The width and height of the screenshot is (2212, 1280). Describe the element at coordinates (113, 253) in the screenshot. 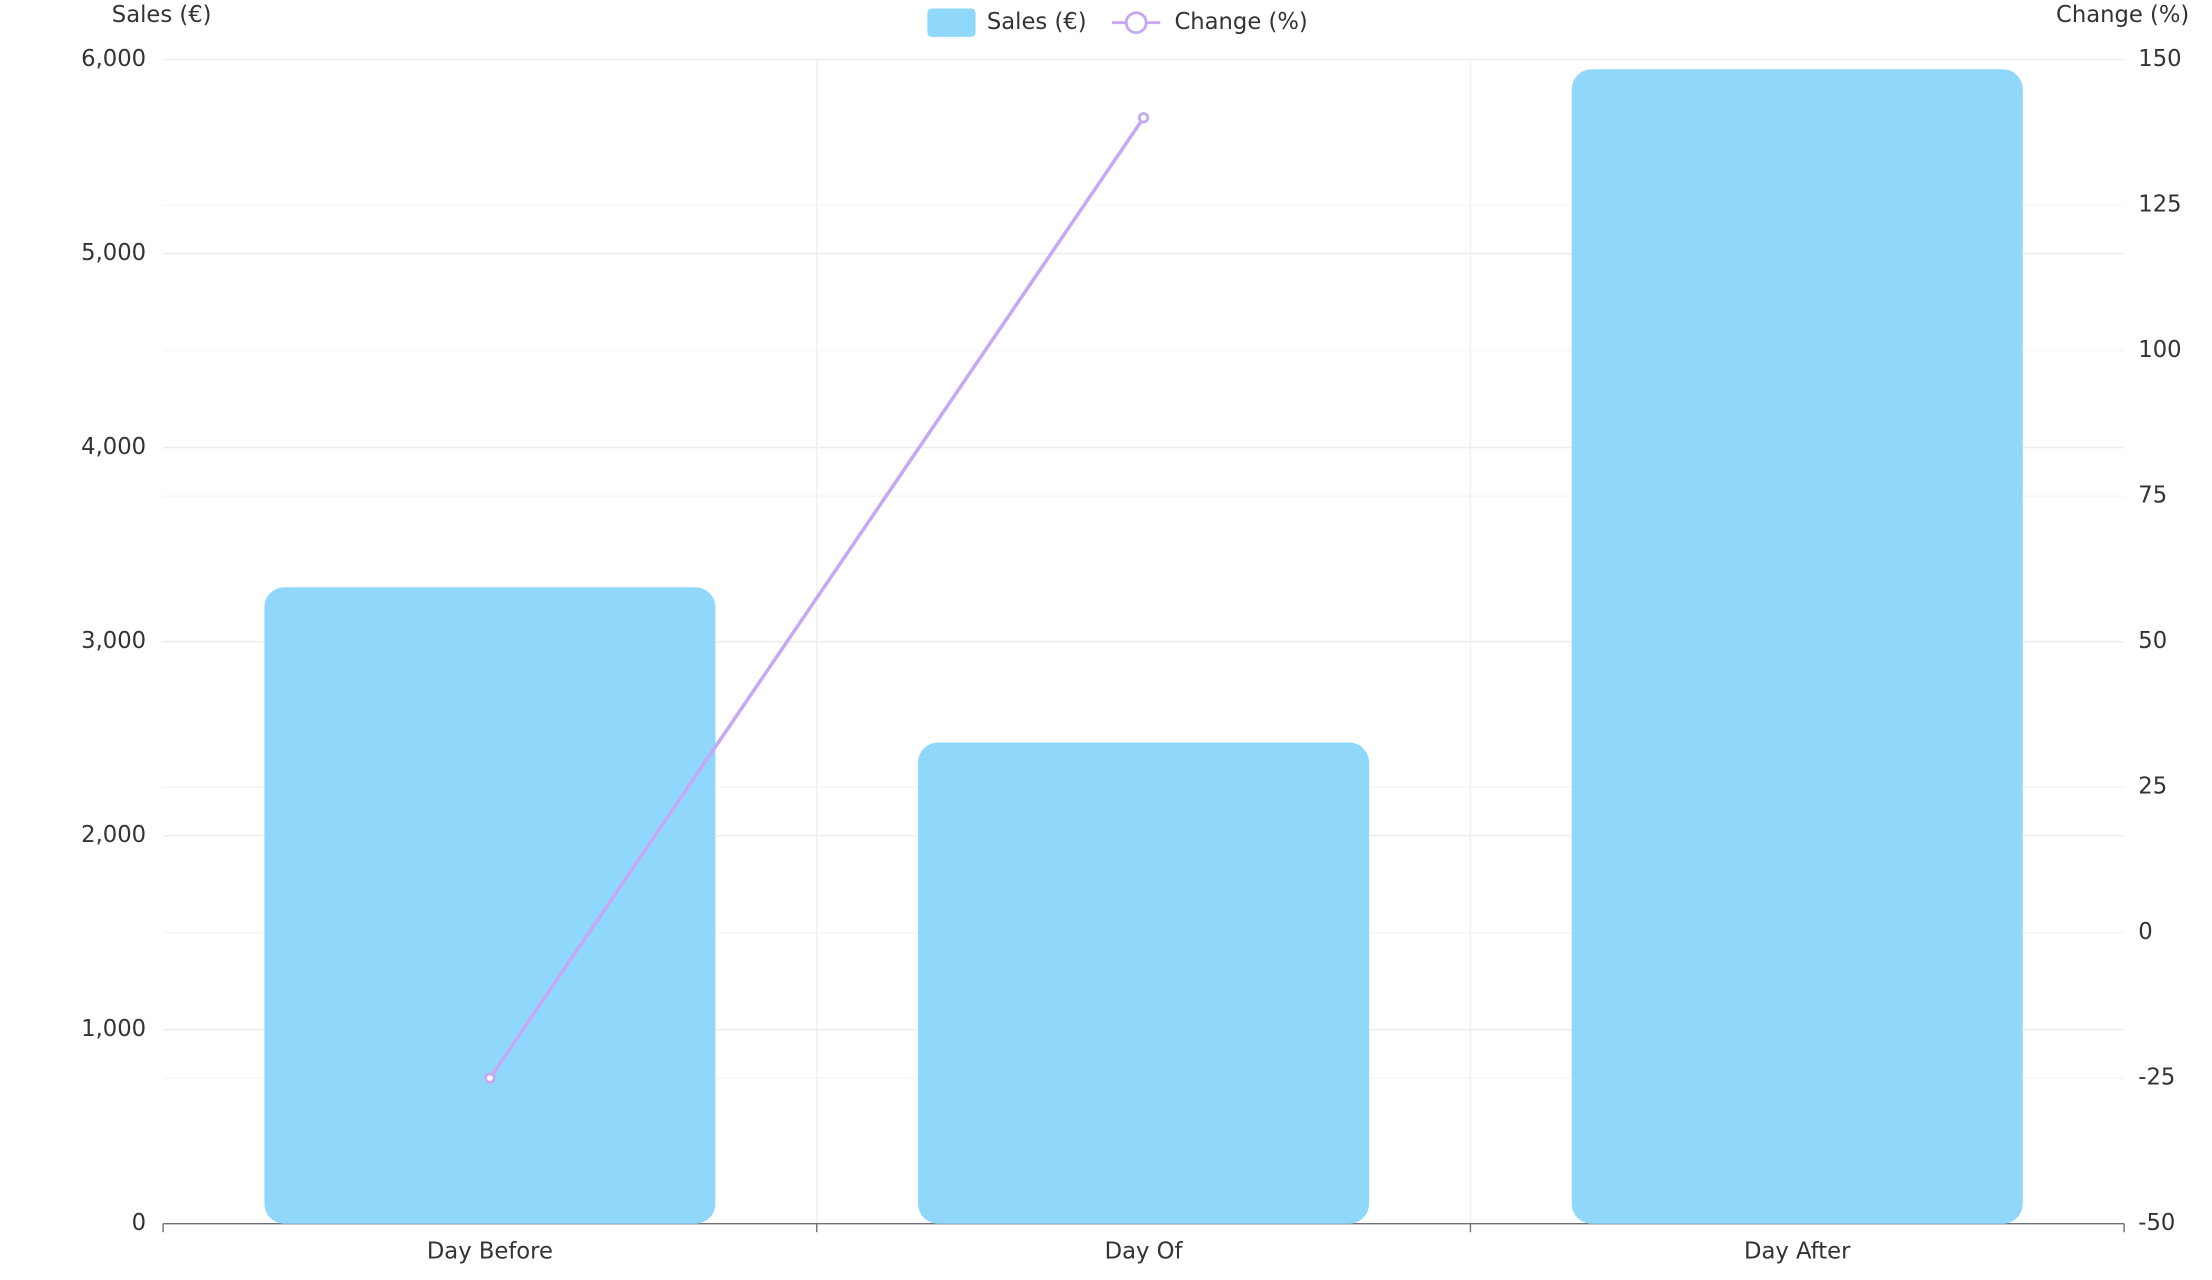

I see `y-tick-label: 5,000` at that location.